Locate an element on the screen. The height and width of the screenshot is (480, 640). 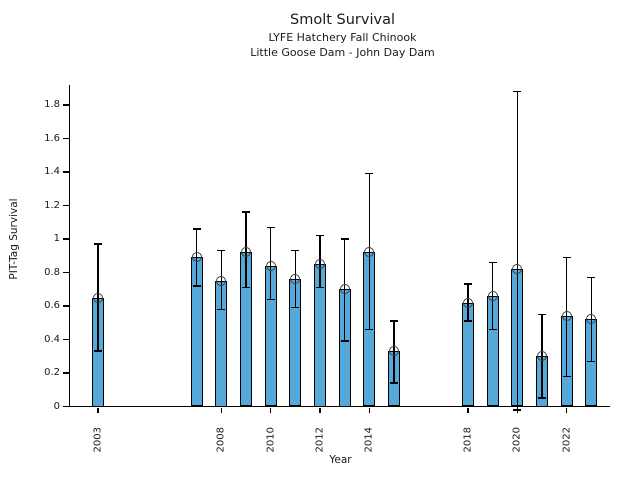
y-tick-label: 0.8 is located at coordinates (52, 272).